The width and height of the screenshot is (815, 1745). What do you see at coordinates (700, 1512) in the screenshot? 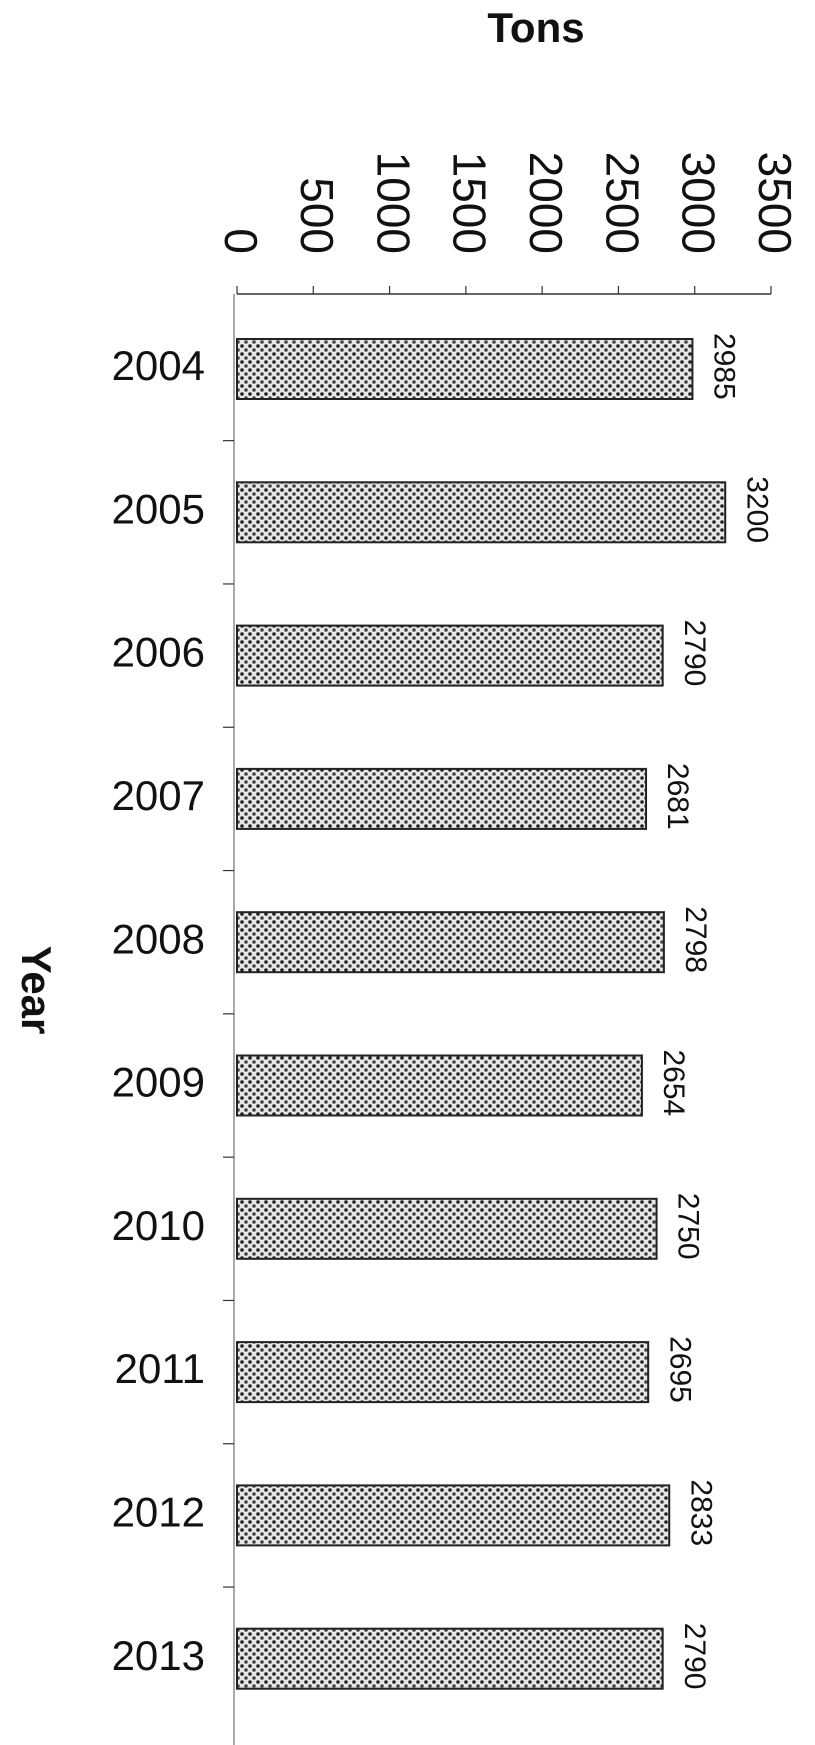
I see `data-label: 2833` at bounding box center [700, 1512].